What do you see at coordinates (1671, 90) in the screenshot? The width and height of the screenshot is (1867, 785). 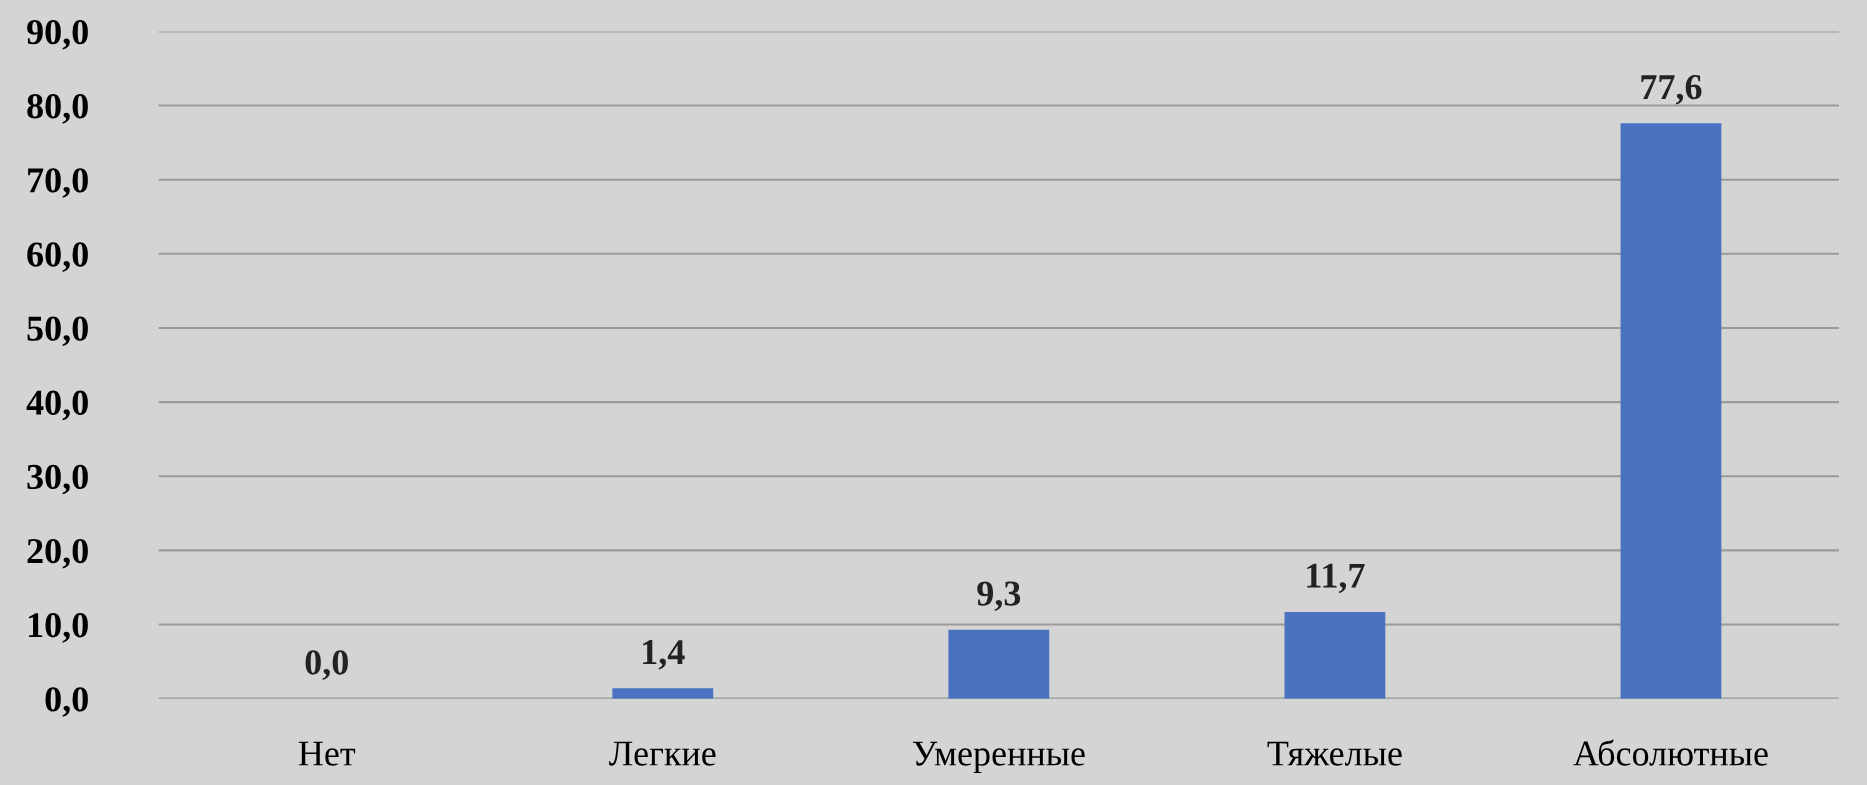 I see `data-label: 77,6` at bounding box center [1671, 90].